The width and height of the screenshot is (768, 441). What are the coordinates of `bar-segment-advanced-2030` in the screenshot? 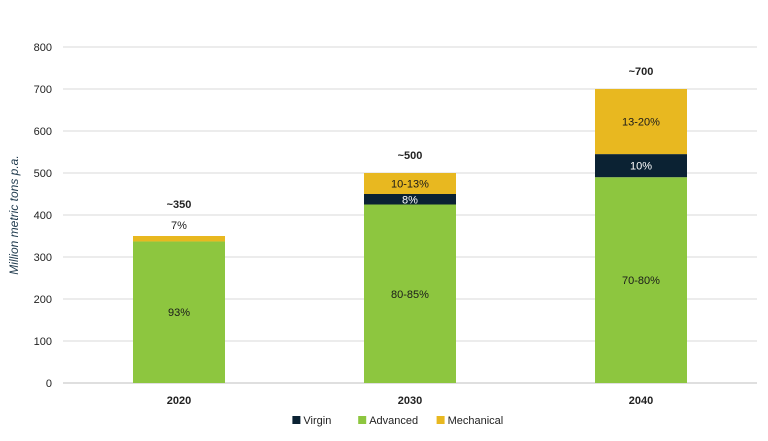 It's located at (410, 293).